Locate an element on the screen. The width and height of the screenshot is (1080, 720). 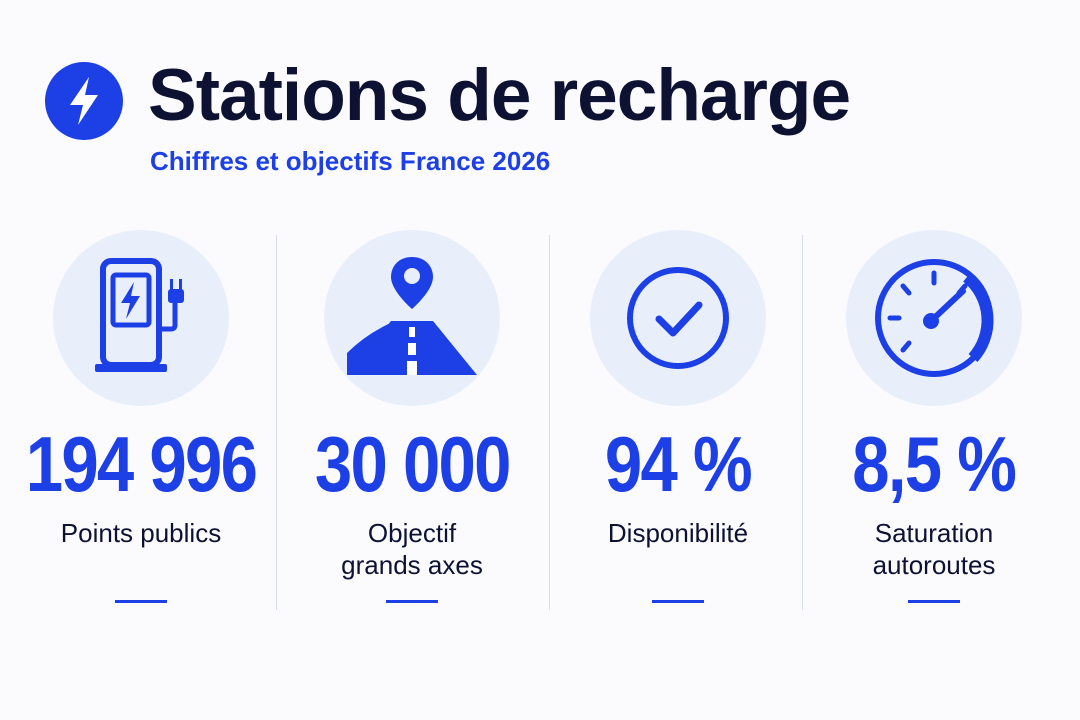
stat-label: Points publics is located at coordinates (141, 532).